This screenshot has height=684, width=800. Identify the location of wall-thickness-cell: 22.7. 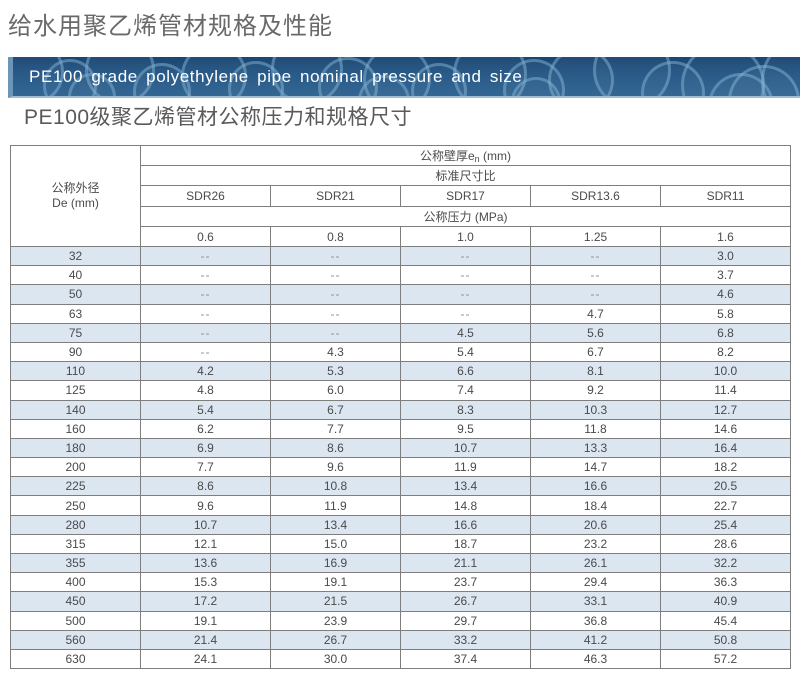
(725, 505).